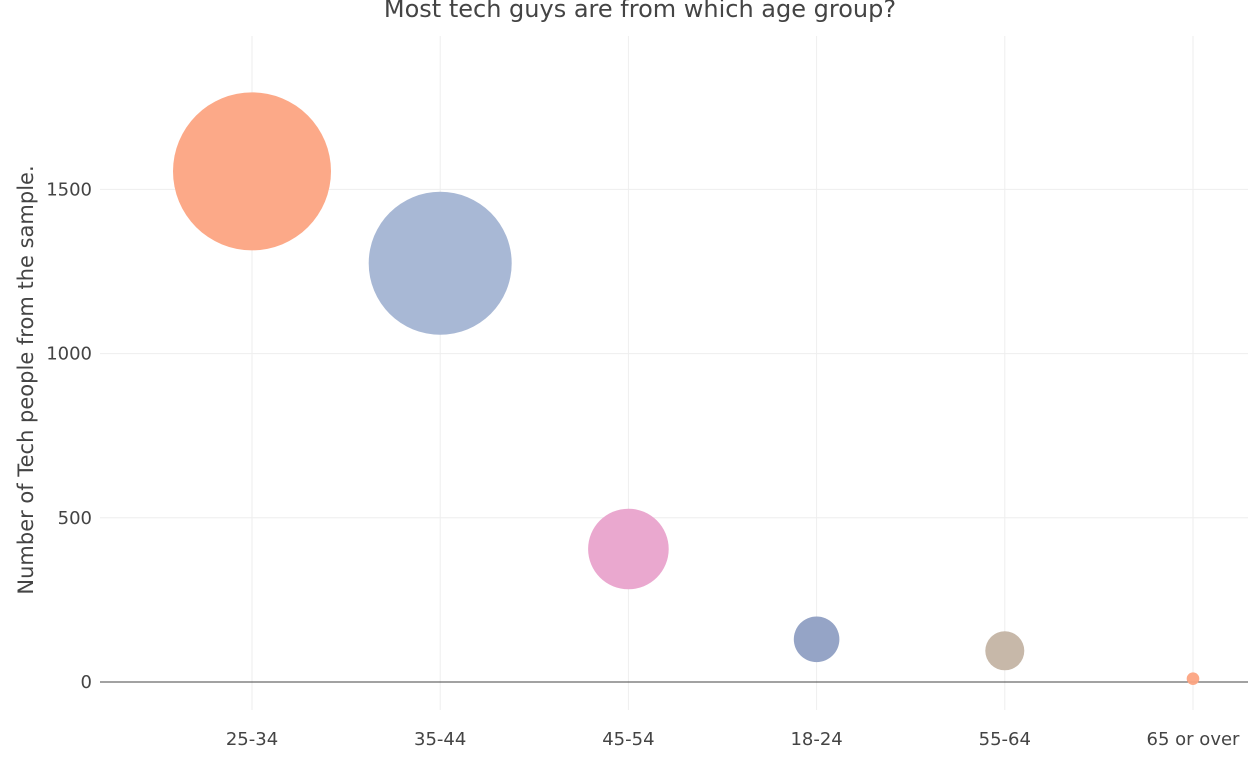 Image resolution: width=1248 pixels, height=762 pixels. I want to click on x-tick-label: 45-54, so click(628, 739).